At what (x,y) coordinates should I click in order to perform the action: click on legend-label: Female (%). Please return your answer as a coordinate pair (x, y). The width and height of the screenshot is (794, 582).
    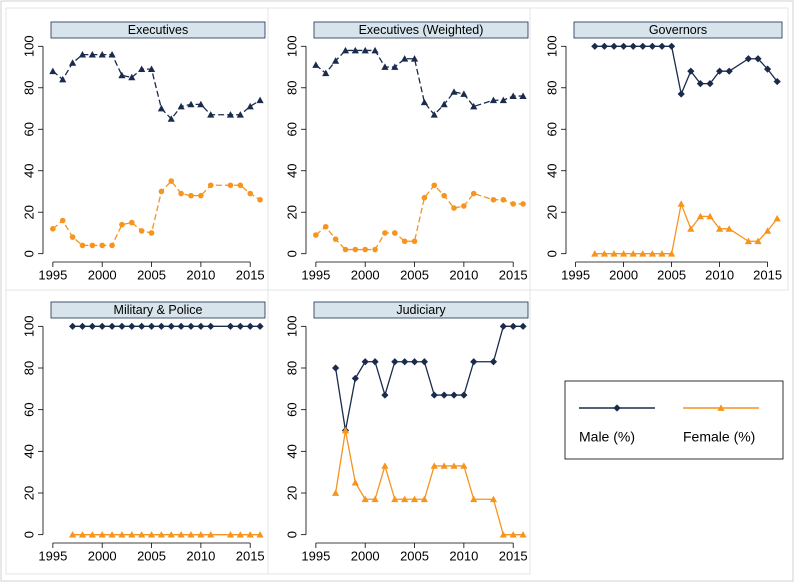
    Looking at the image, I should click on (719, 437).